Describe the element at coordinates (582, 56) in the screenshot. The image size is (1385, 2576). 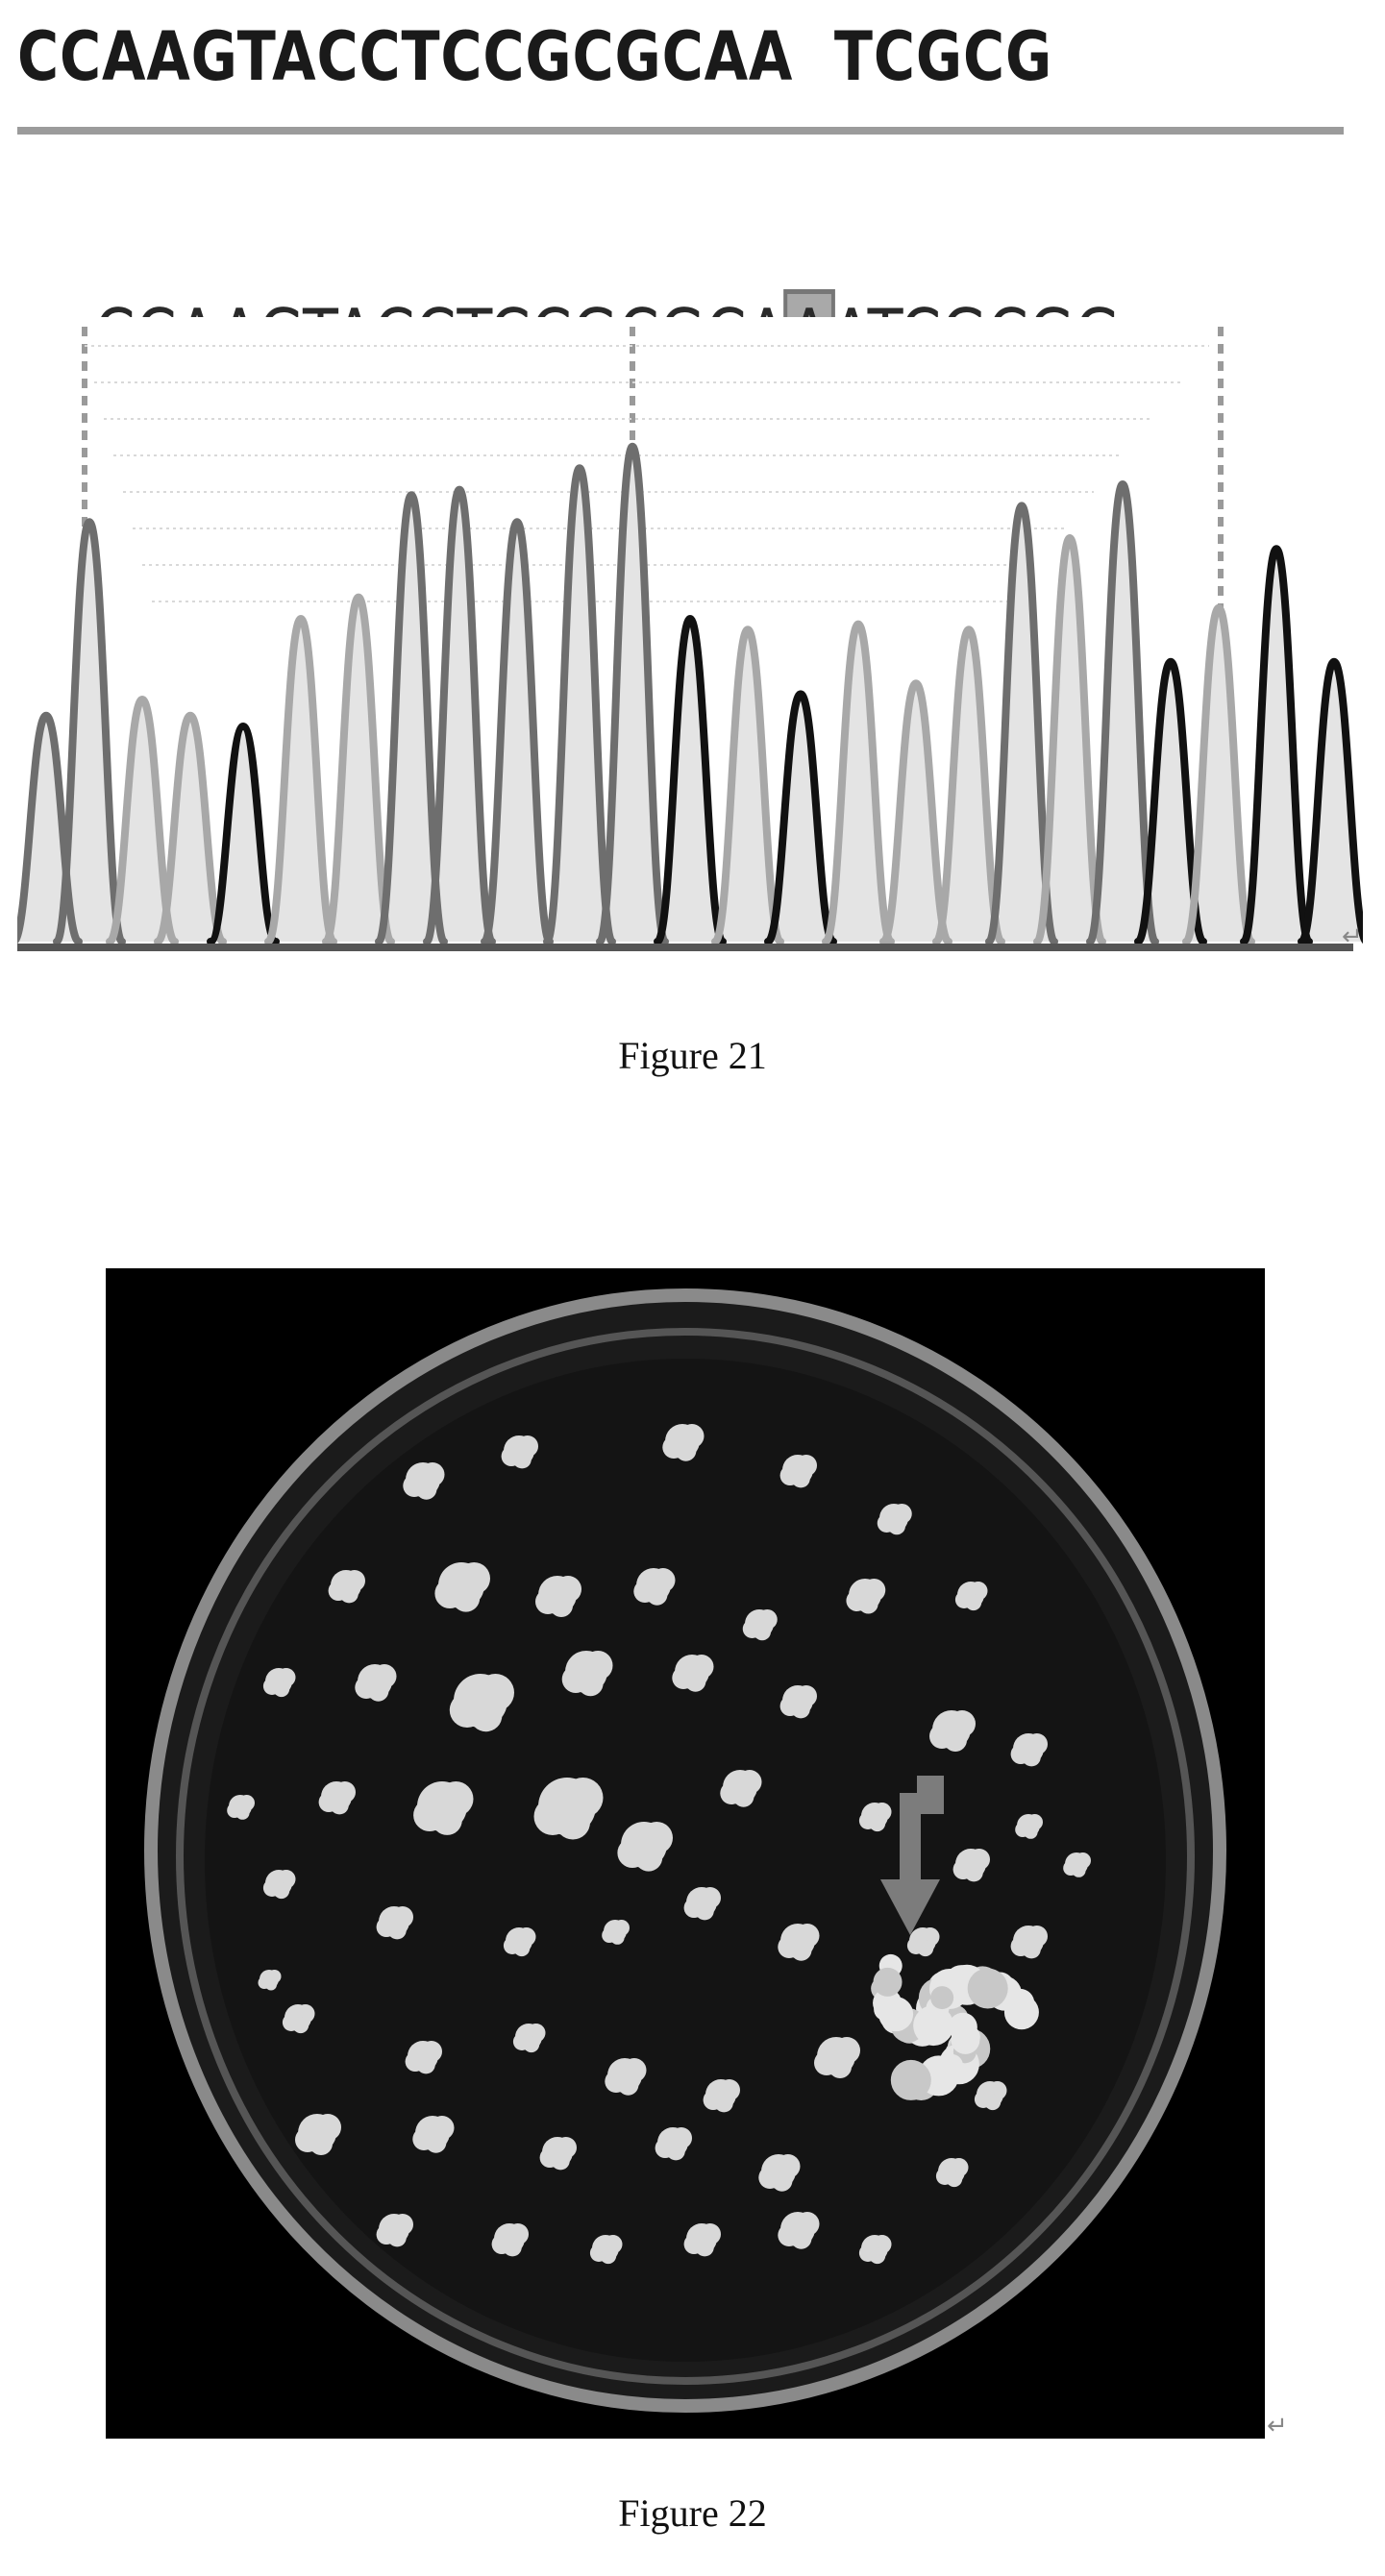
I see `reference-sequence: CCAAGTACCTCCGCGCAA TCGCG` at that location.